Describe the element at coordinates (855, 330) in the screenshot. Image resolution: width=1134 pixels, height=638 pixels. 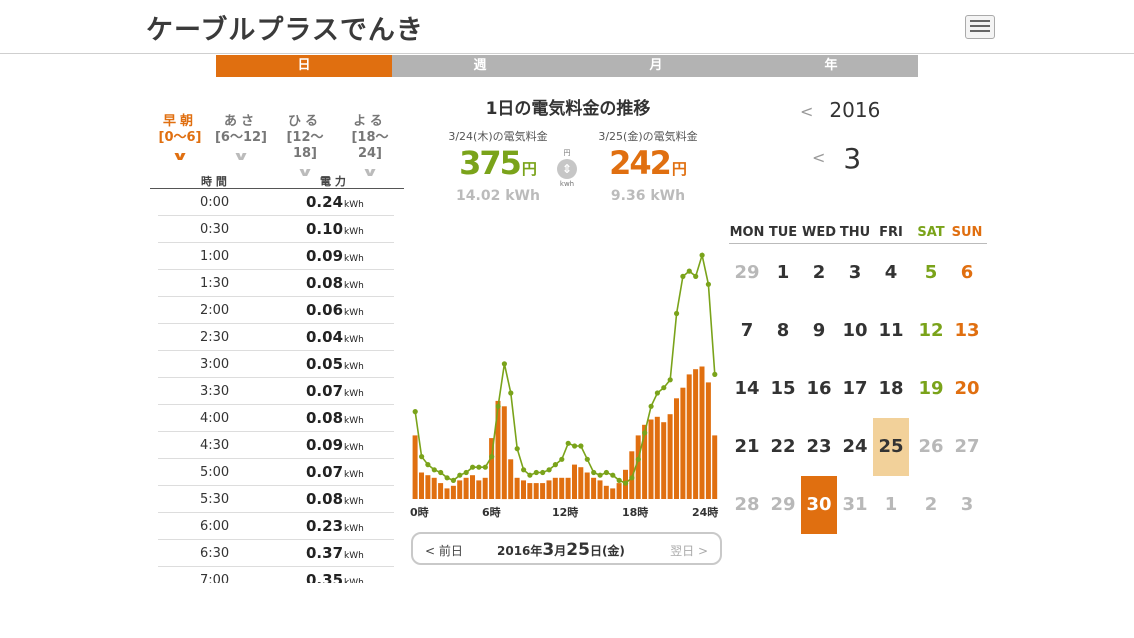
I see `calendar-day: 10` at that location.